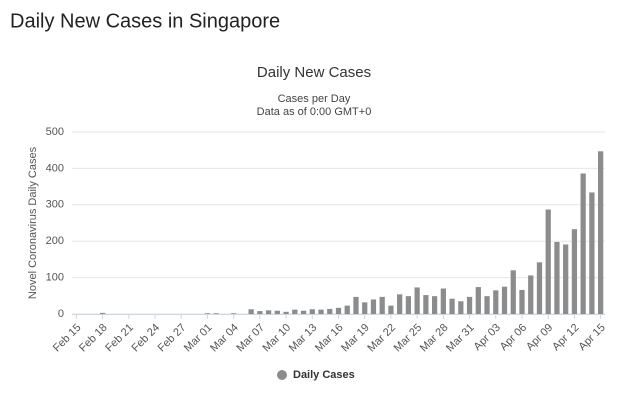 This screenshot has height=405, width=640. Describe the element at coordinates (314, 112) in the screenshot. I see `chart-subtitle: Data as of 0:00 GMT+0` at that location.